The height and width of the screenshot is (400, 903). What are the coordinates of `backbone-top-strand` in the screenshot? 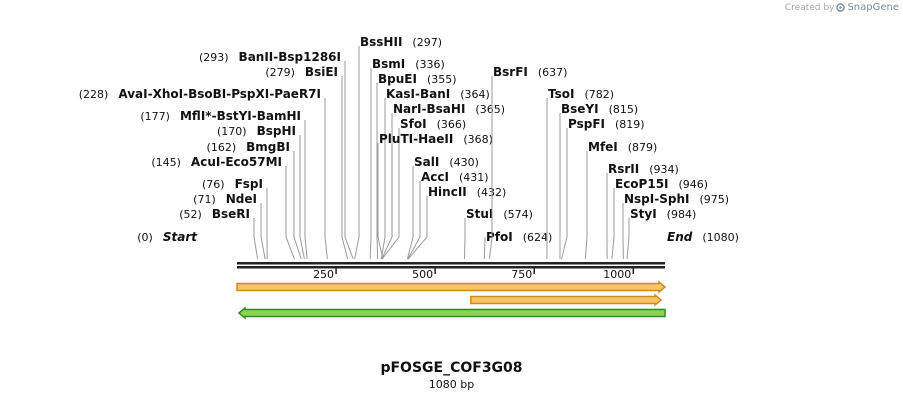 It's located at (451, 263).